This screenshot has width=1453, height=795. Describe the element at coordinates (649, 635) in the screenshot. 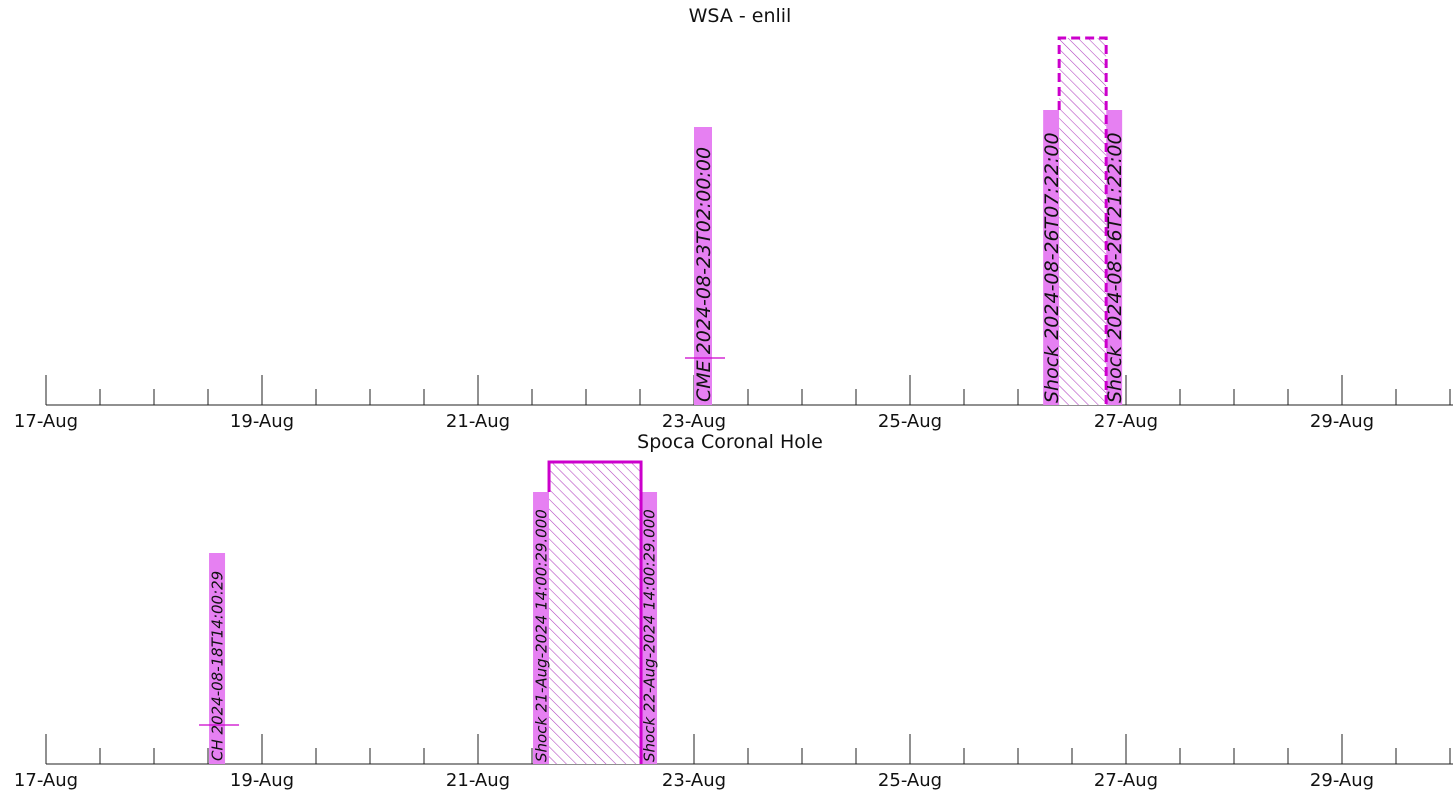

I see `span-end-label: Shock 22-Aug-2024 14:00:29.000` at that location.